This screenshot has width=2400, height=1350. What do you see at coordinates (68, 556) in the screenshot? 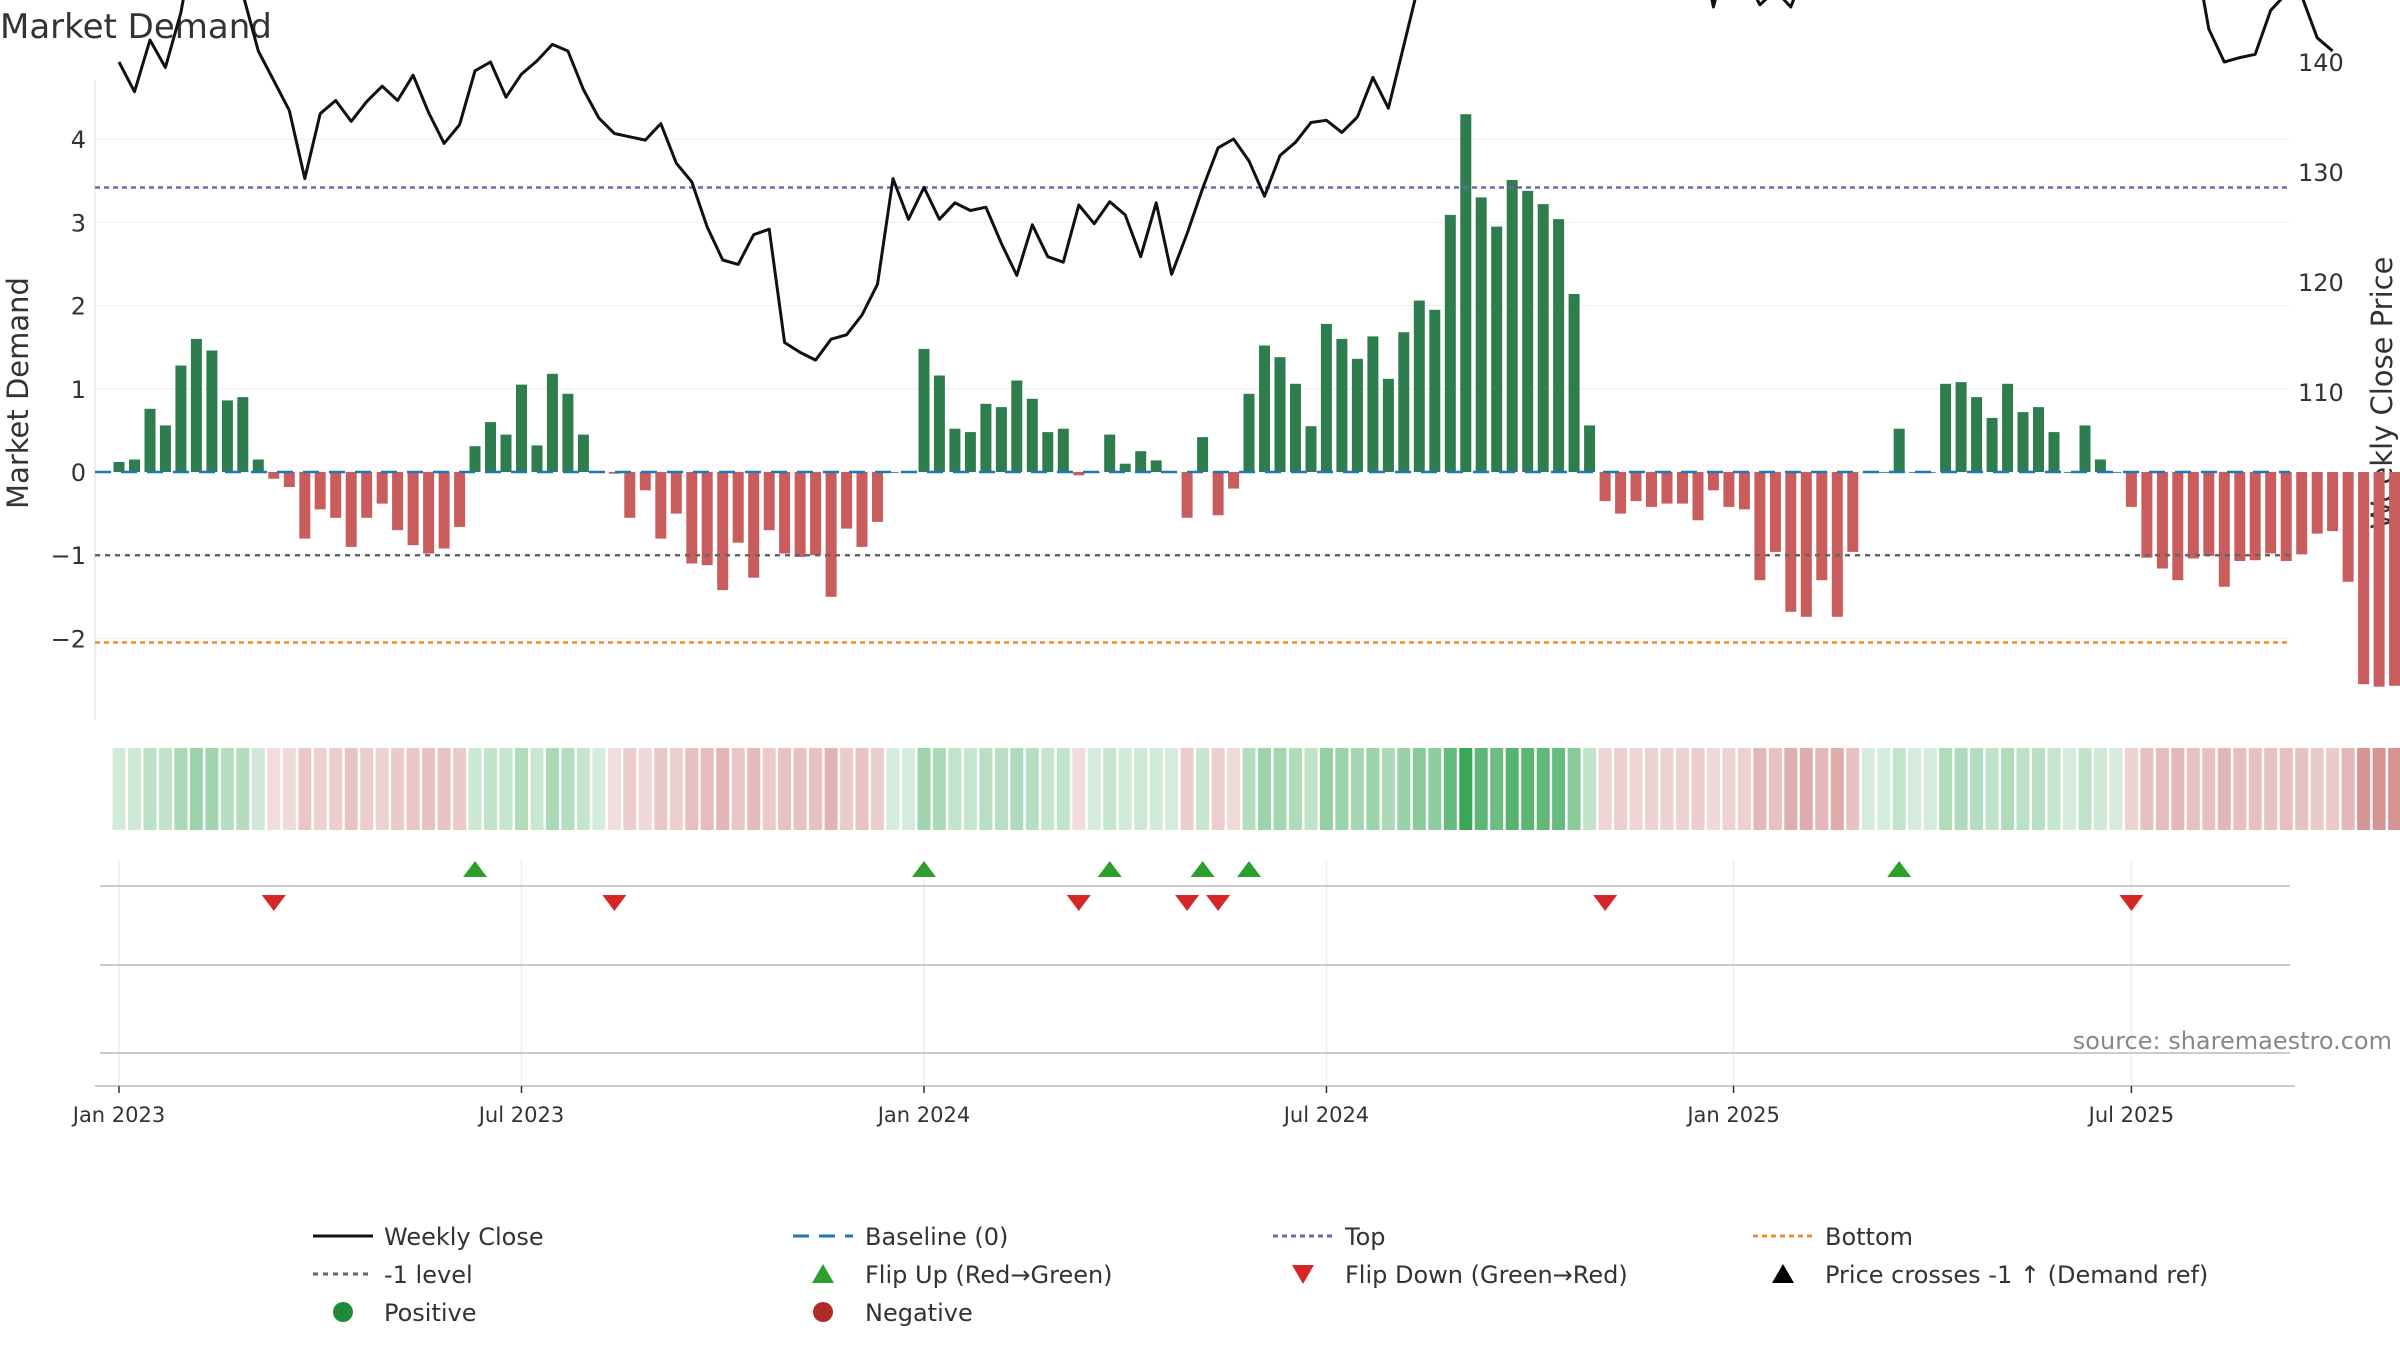
I see `y-tick-left: −1` at bounding box center [68, 556].